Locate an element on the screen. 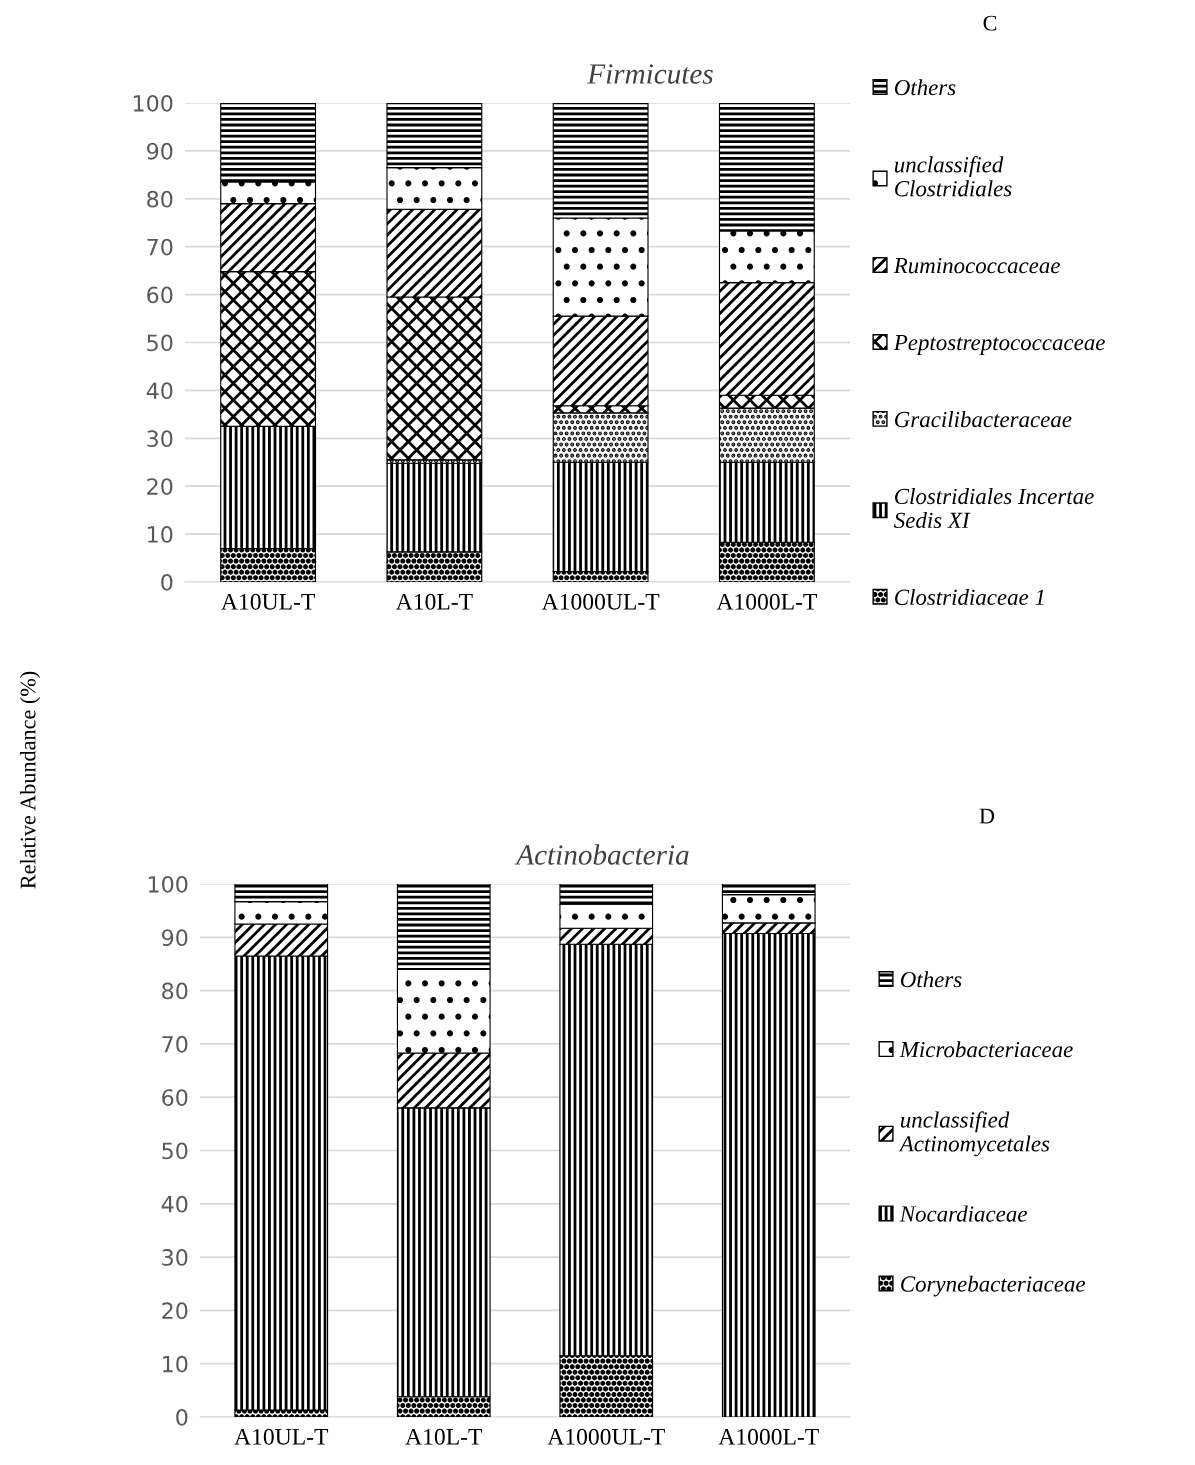 This screenshot has width=1195, height=1465. legend-label: Corynebacteriaceae is located at coordinates (993, 1286).